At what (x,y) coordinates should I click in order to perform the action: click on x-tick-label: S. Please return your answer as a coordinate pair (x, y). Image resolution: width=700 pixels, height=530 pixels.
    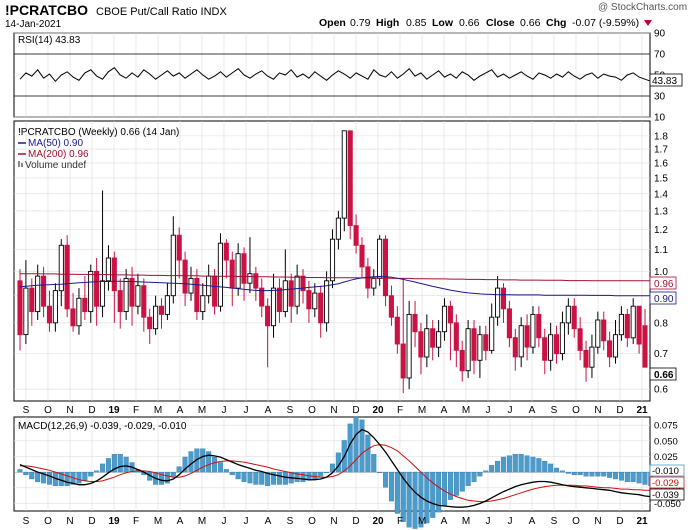
    Looking at the image, I should click on (290, 521).